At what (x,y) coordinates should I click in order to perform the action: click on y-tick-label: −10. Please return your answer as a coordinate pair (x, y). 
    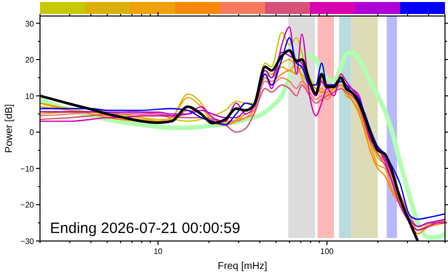
    Looking at the image, I should click on (27, 169).